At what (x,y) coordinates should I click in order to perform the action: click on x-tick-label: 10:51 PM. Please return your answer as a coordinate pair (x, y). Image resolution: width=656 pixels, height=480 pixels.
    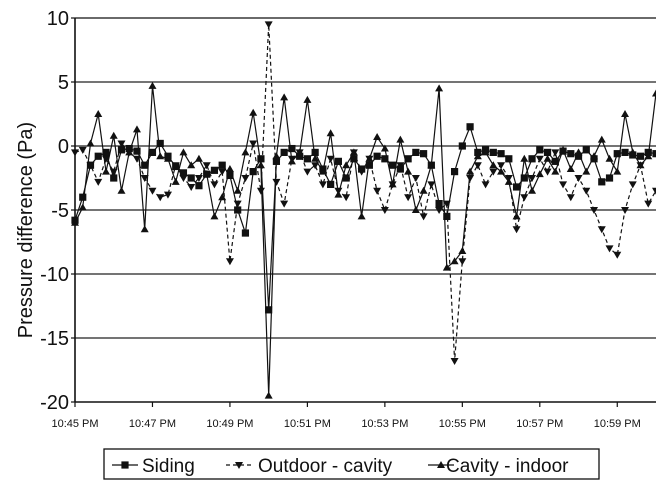
    Looking at the image, I should click on (307, 424).